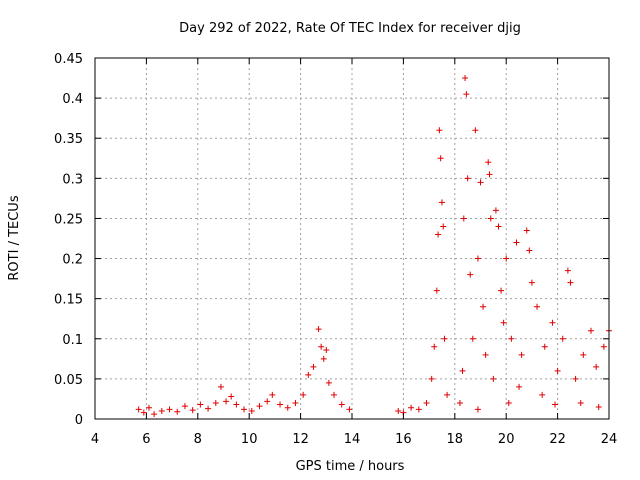  Describe the element at coordinates (72, 260) in the screenshot. I see `y-tick-label: 0.2` at that location.